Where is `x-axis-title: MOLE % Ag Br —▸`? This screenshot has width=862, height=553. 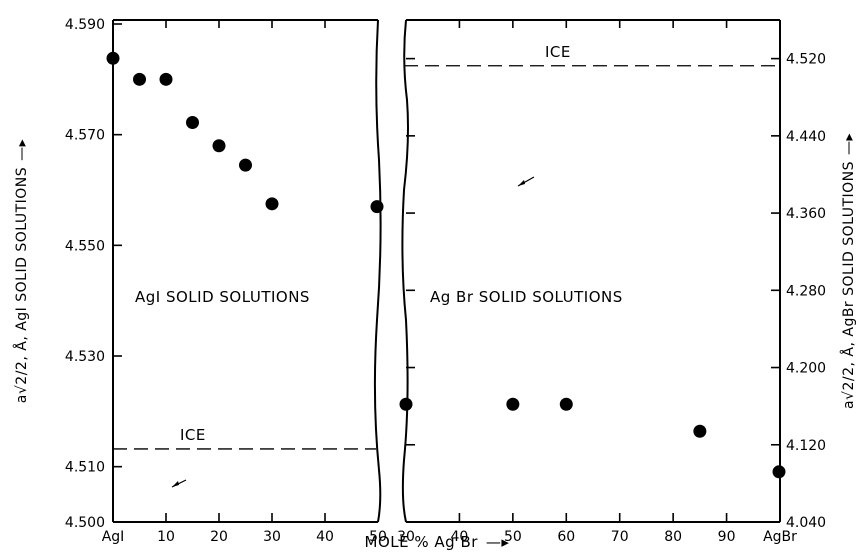
x-axis-title: MOLE % Ag Br —▸ is located at coordinates (437, 542).